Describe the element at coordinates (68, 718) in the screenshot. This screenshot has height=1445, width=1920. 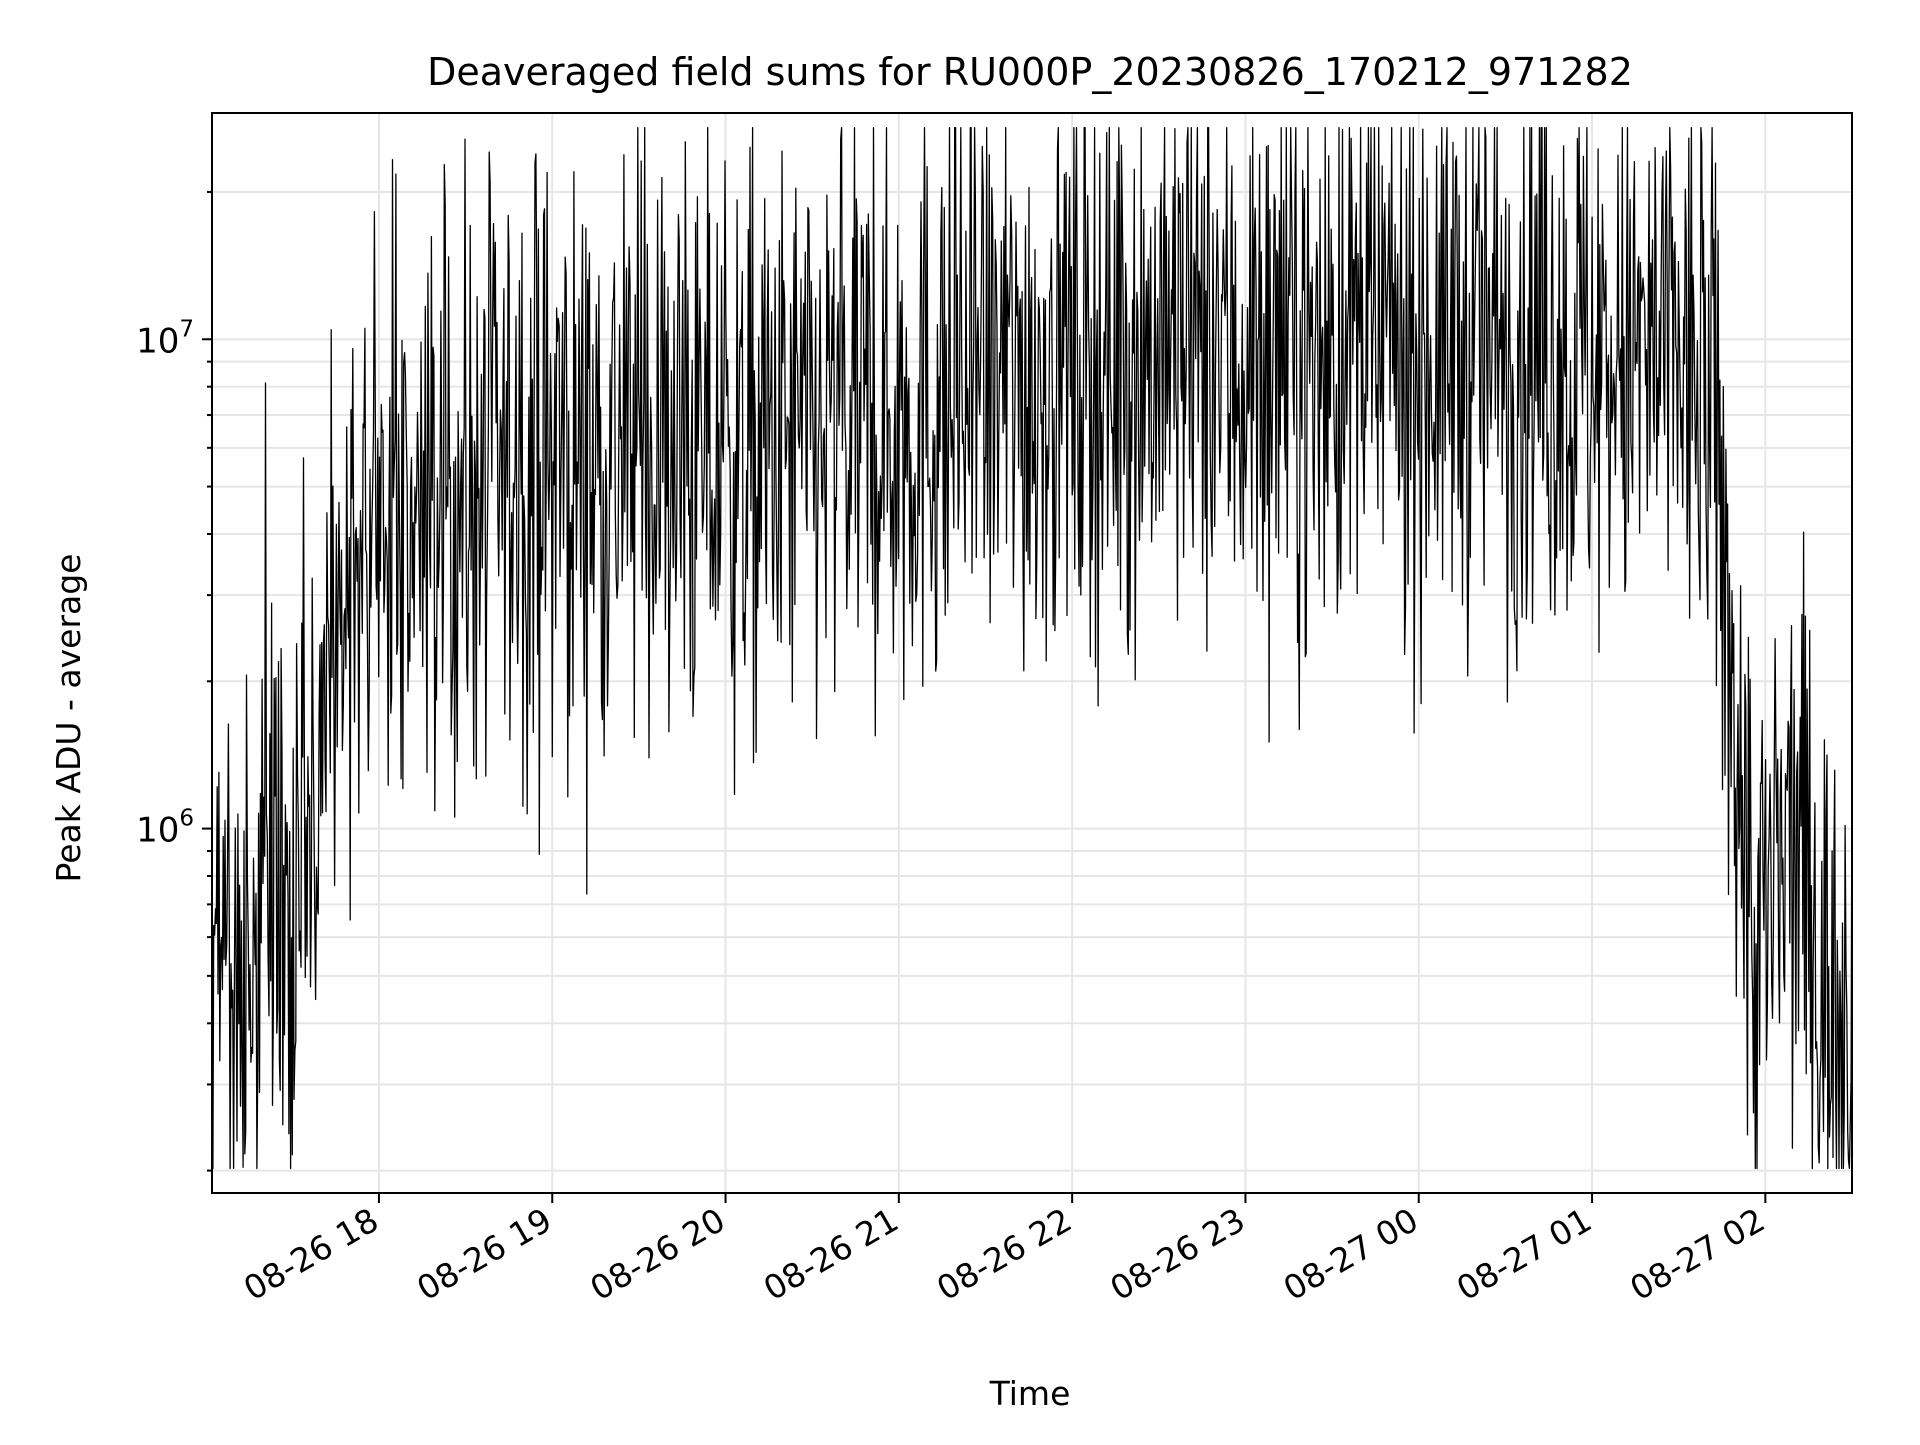
I see `y-axis-label: Peak ADU - average` at that location.